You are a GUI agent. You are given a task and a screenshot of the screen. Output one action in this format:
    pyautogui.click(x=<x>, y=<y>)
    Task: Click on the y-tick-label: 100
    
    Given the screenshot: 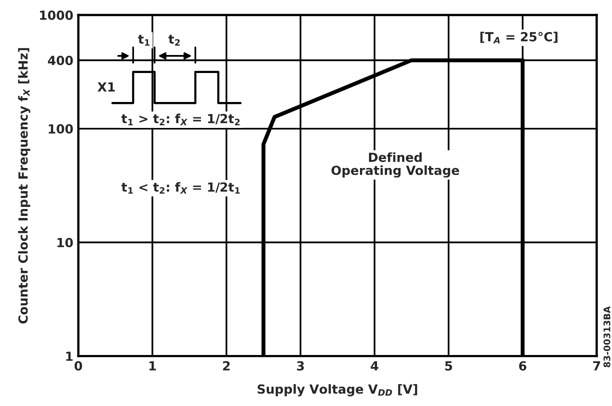 What is the action you would take?
    pyautogui.click(x=60, y=129)
    